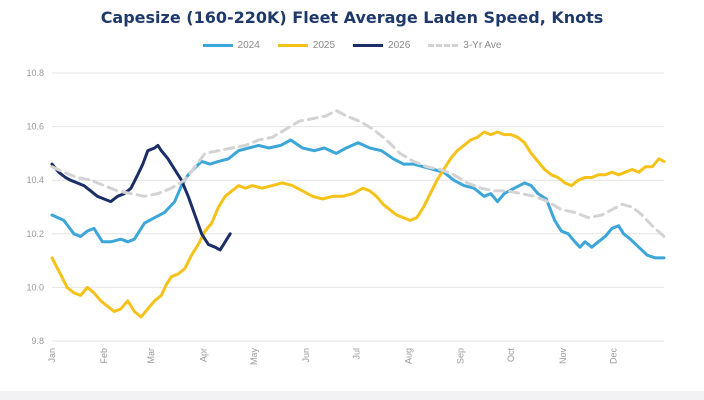  I want to click on y-tick-label: 10.2, so click(35, 234).